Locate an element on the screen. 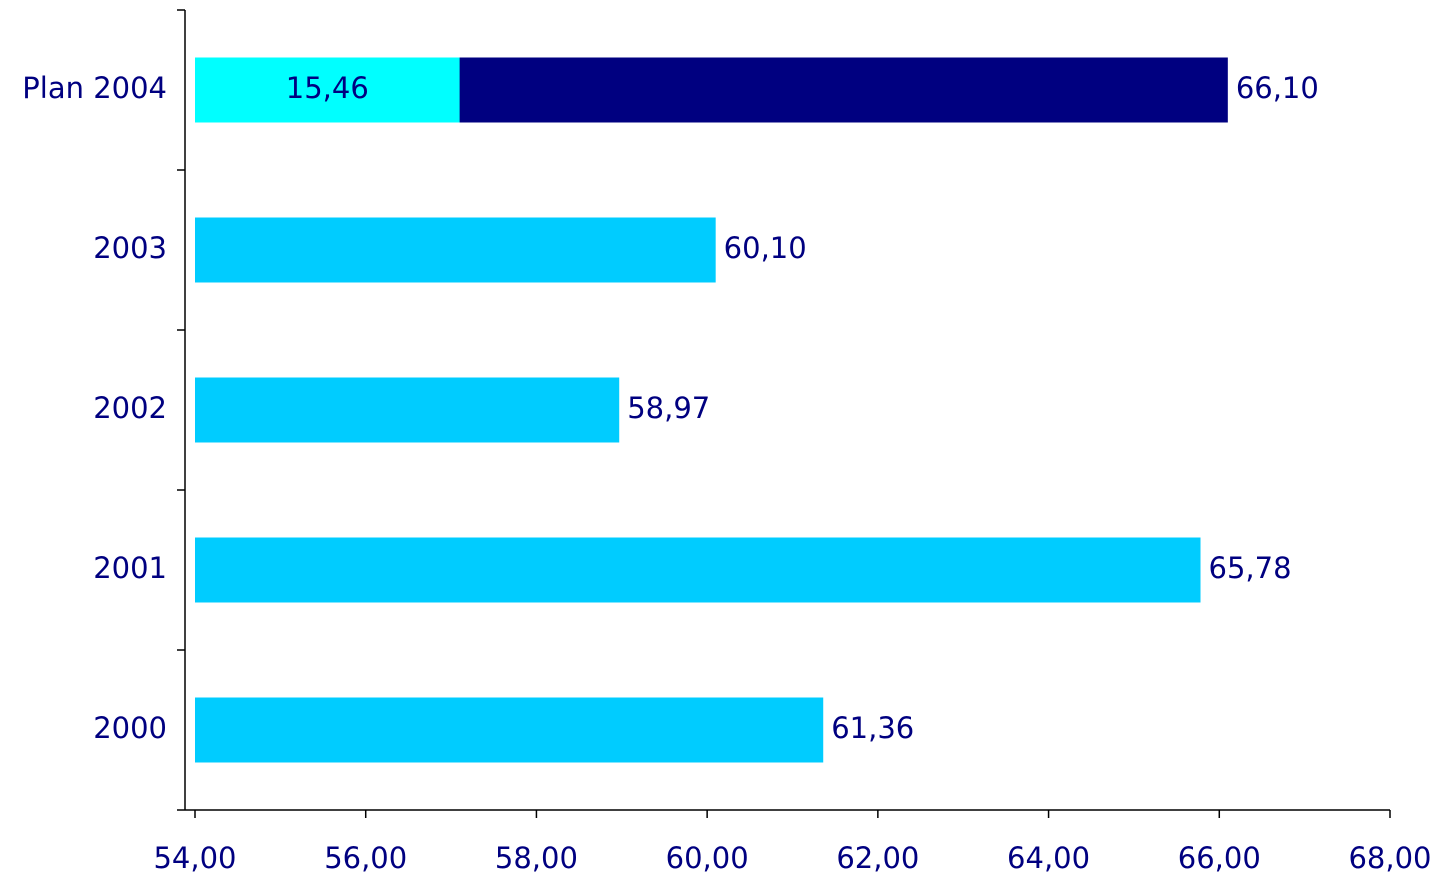 This screenshot has height=878, width=1439. y-tick-label: 2003 is located at coordinates (130, 248).